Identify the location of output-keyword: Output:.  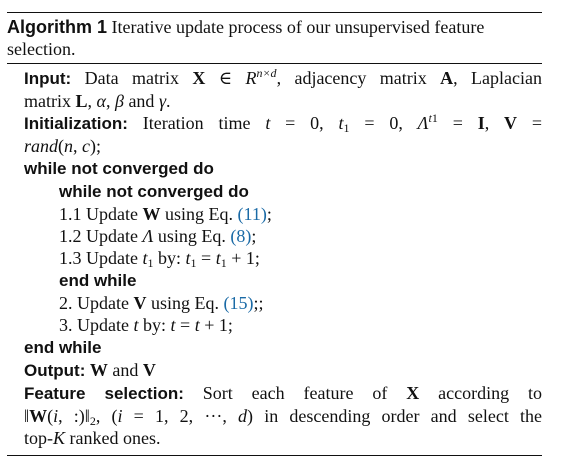
(55, 370).